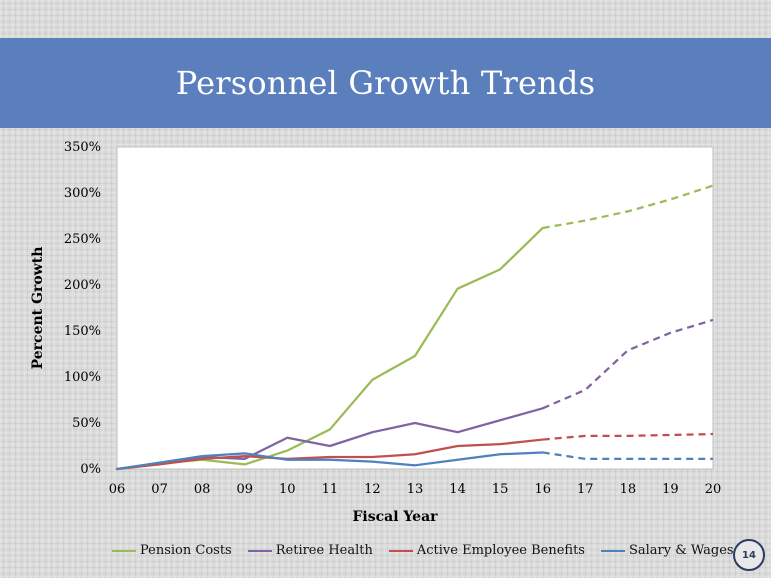  I want to click on x-tick-label: 11, so click(330, 489).